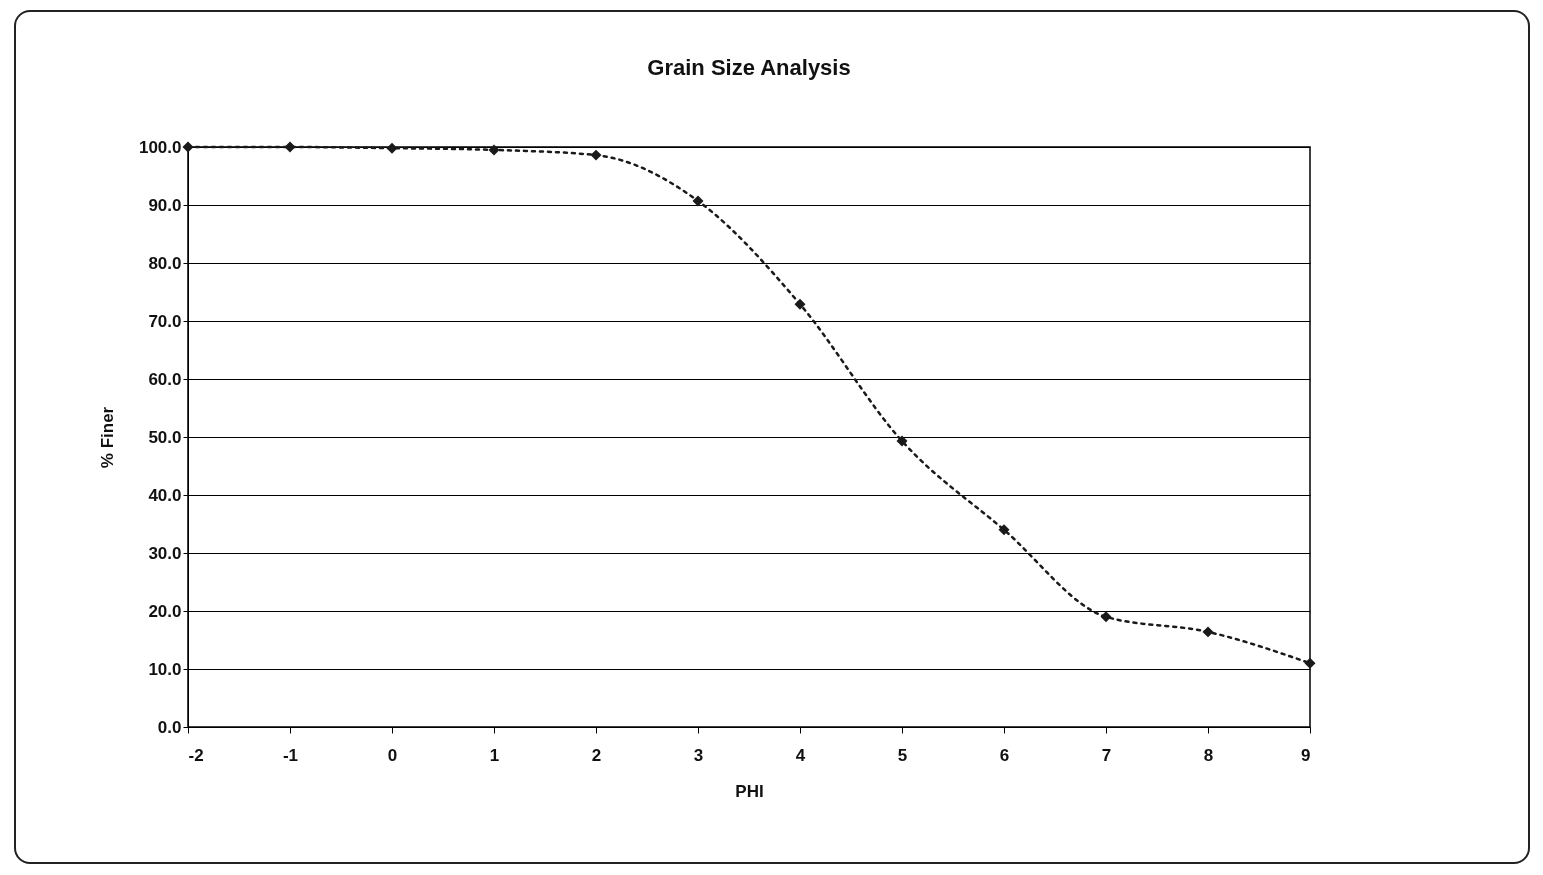 This screenshot has height=875, width=1543. Describe the element at coordinates (165, 263) in the screenshot. I see `y-tick-label: 80.0` at that location.